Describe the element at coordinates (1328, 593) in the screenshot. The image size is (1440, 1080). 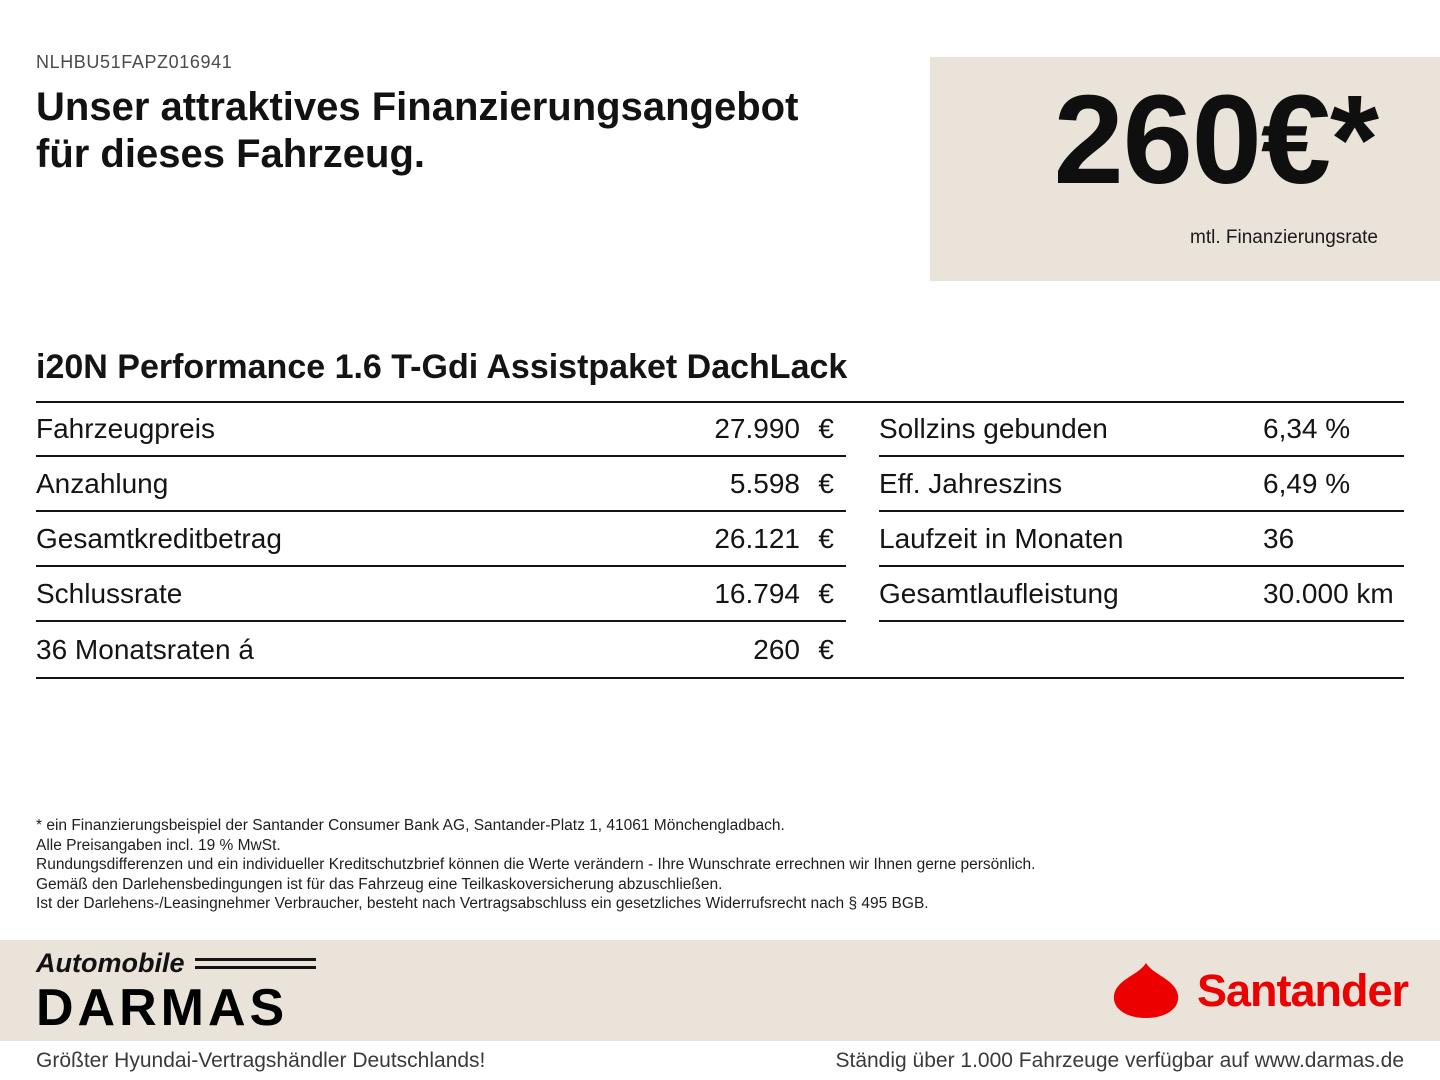
I see `row-value: 30.000 km` at that location.